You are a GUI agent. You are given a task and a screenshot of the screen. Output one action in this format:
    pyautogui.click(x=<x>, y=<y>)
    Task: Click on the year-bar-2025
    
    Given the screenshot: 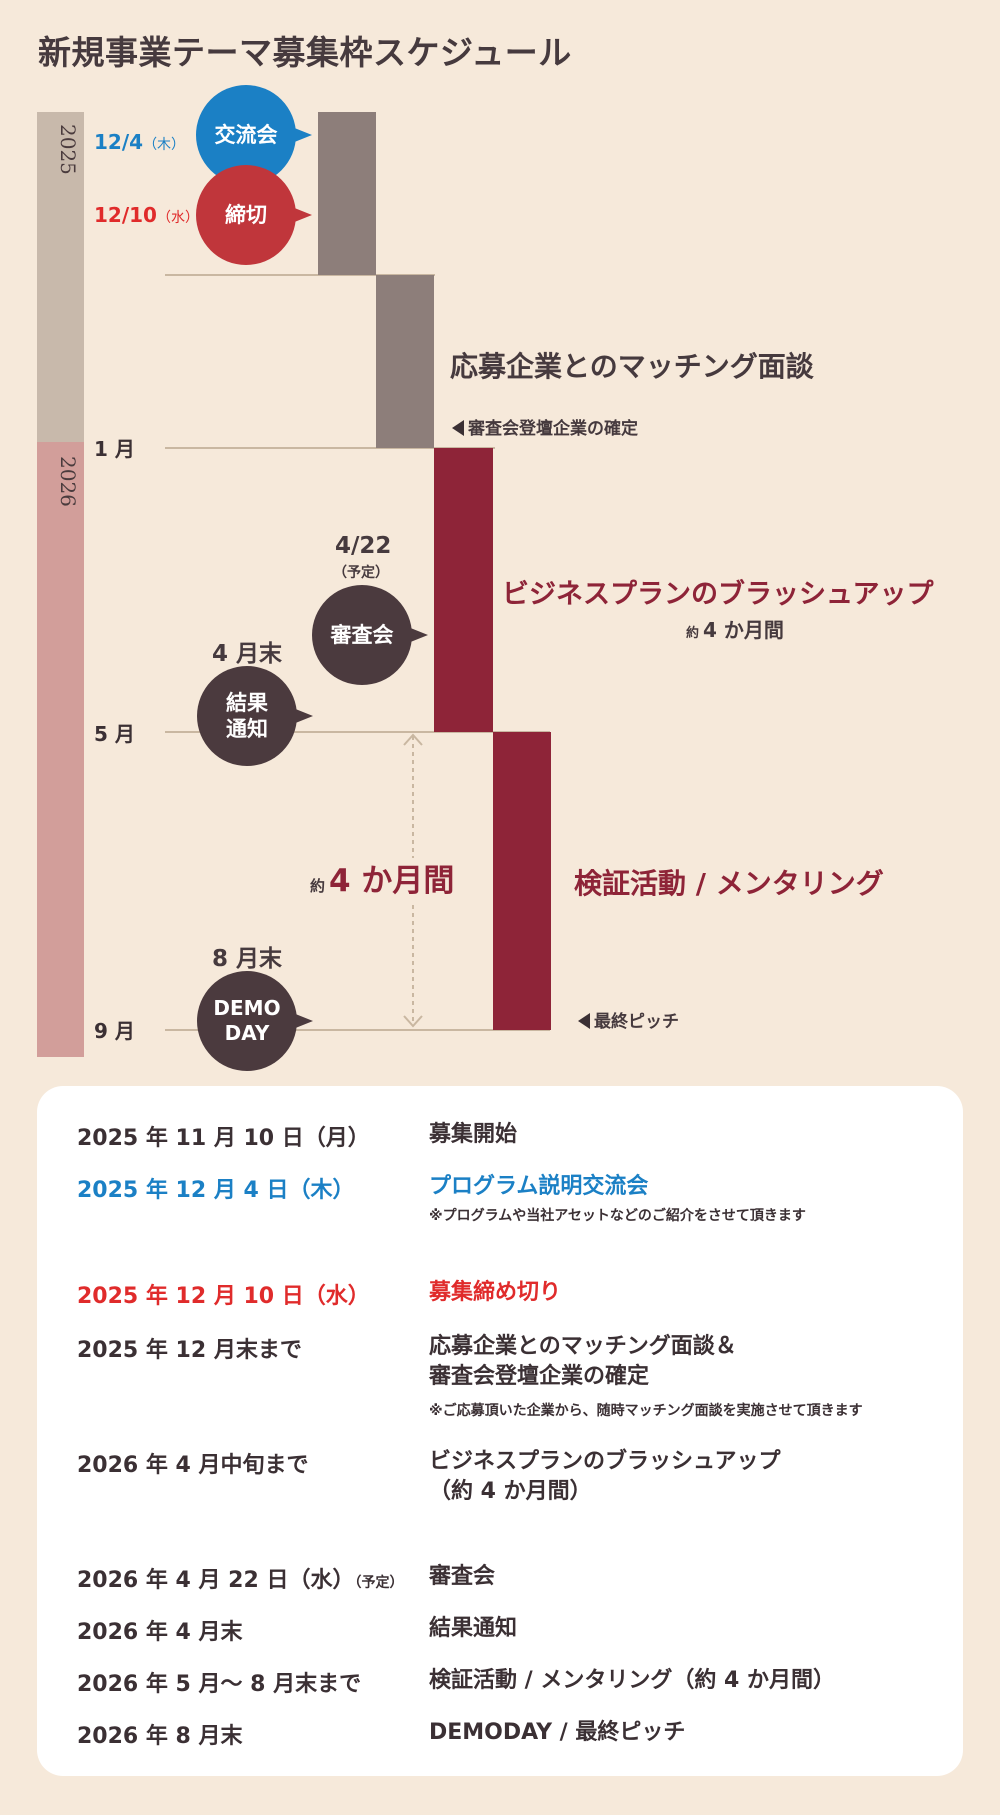 What is the action you would take?
    pyautogui.click(x=60, y=277)
    